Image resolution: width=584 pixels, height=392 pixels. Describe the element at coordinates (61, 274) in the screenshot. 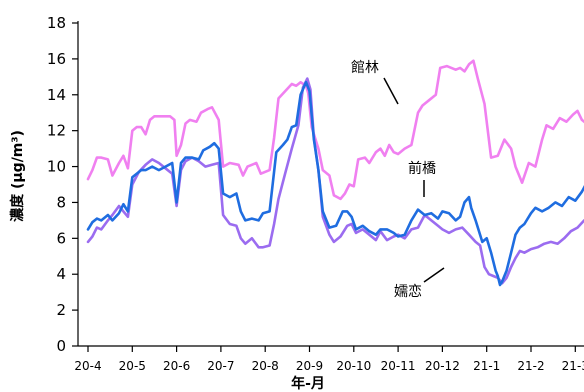

I see `y-tick-label: 4` at that location.